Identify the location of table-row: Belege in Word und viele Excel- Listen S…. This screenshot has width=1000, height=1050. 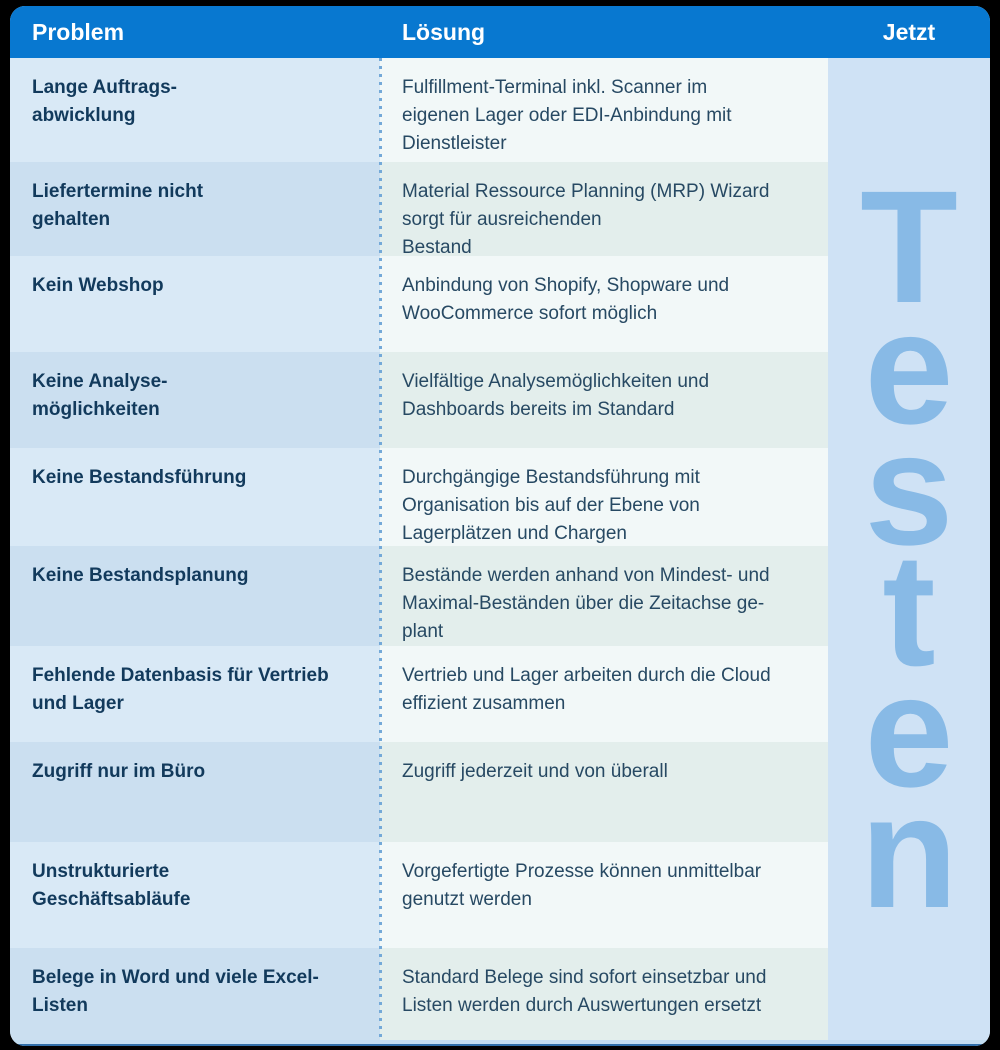
(419, 994).